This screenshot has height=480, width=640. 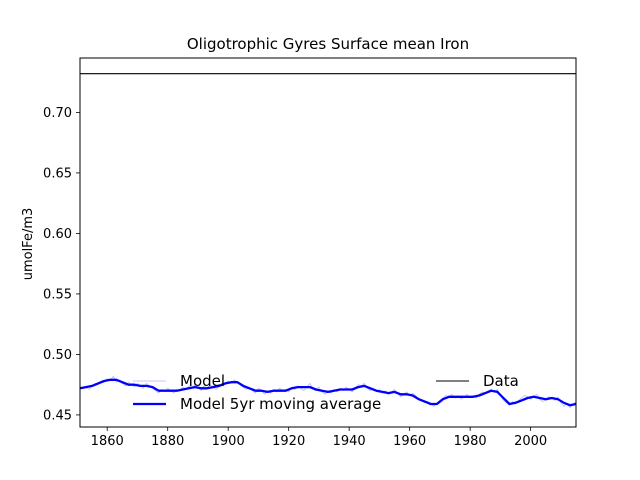 I want to click on x-tick-label: 1960, so click(x=409, y=441).